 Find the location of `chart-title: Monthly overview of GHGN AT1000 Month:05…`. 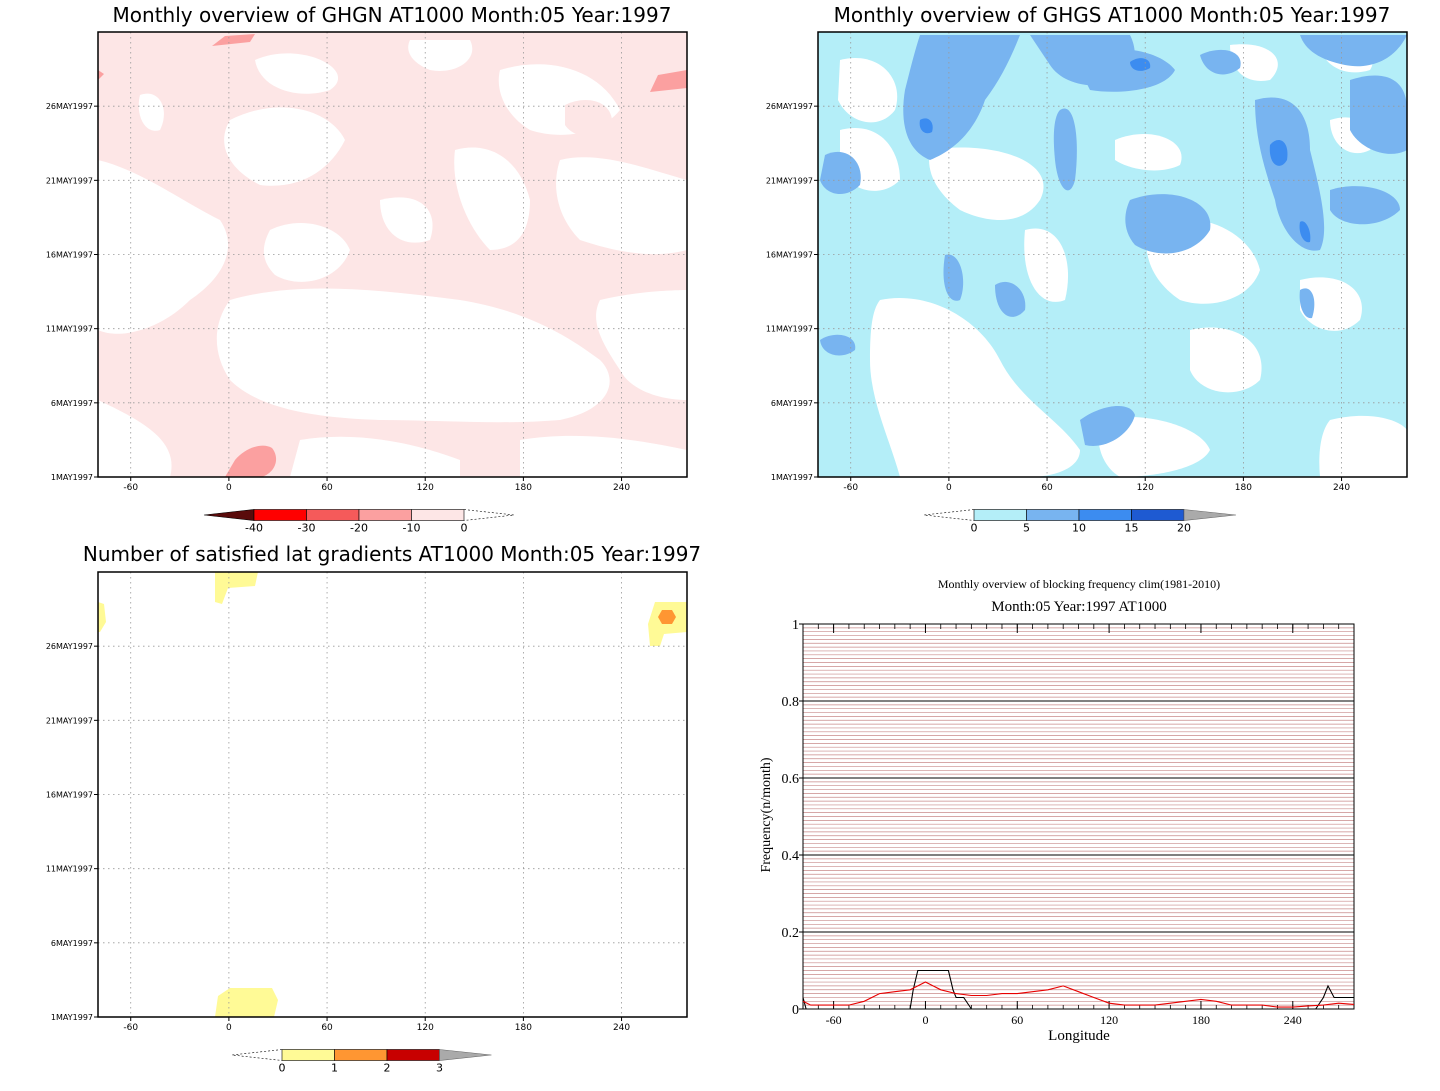

chart-title: Monthly overview of GHGN AT1000 Month:05… is located at coordinates (392, 15).